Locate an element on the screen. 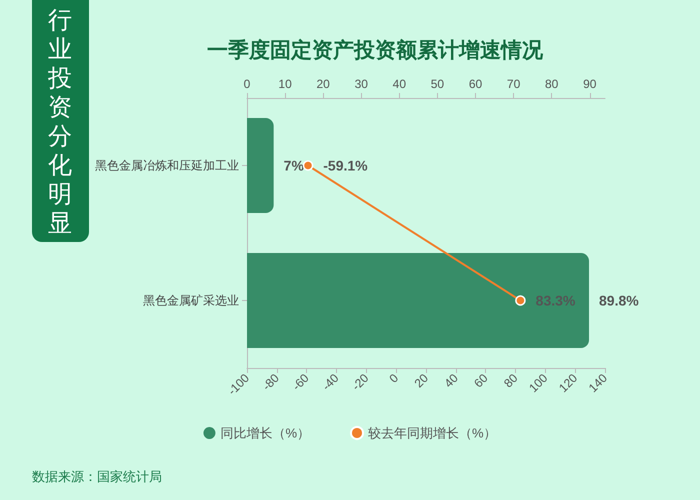 This screenshot has width=700, height=500. x-tick-label: 80 is located at coordinates (511, 380).